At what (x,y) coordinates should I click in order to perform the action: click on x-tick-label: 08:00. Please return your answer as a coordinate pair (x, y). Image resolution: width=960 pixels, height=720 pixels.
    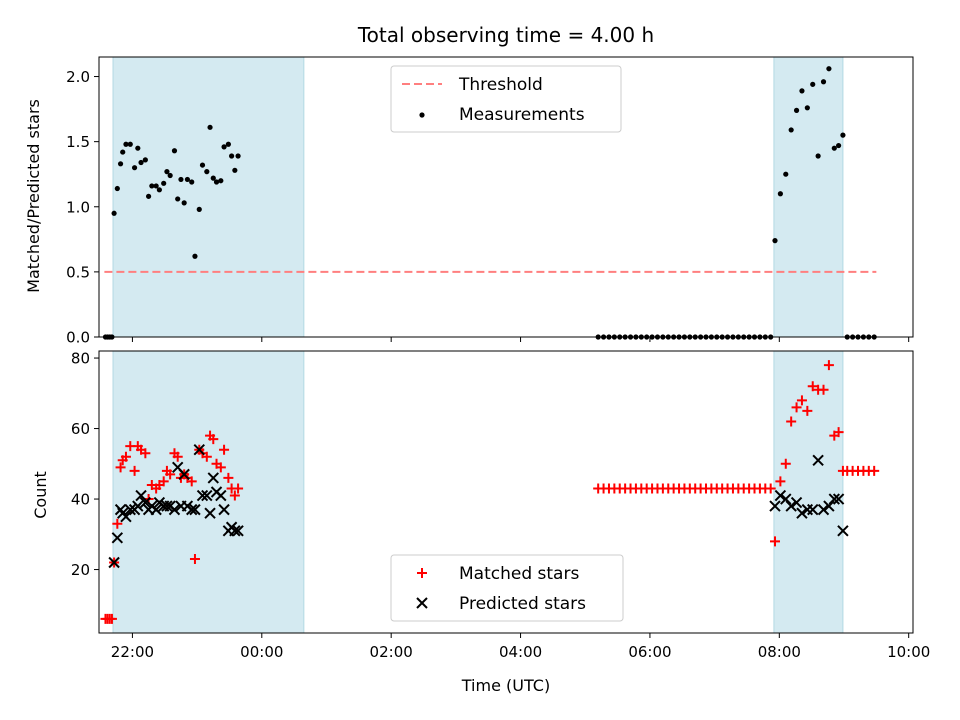
    Looking at the image, I should click on (779, 652).